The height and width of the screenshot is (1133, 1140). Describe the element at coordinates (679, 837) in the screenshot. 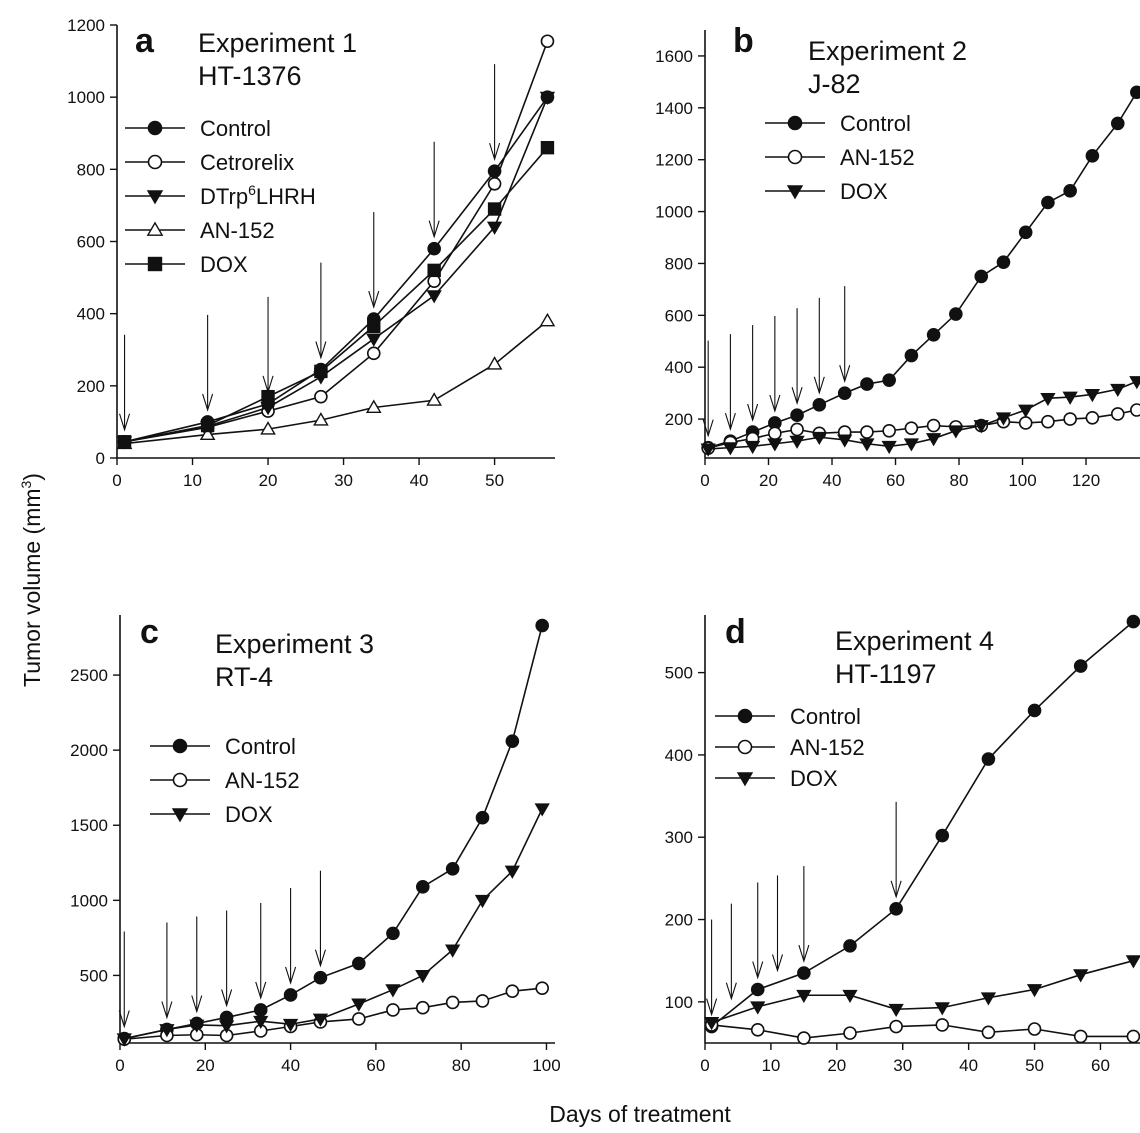

I see `y-tick-label: 300` at that location.